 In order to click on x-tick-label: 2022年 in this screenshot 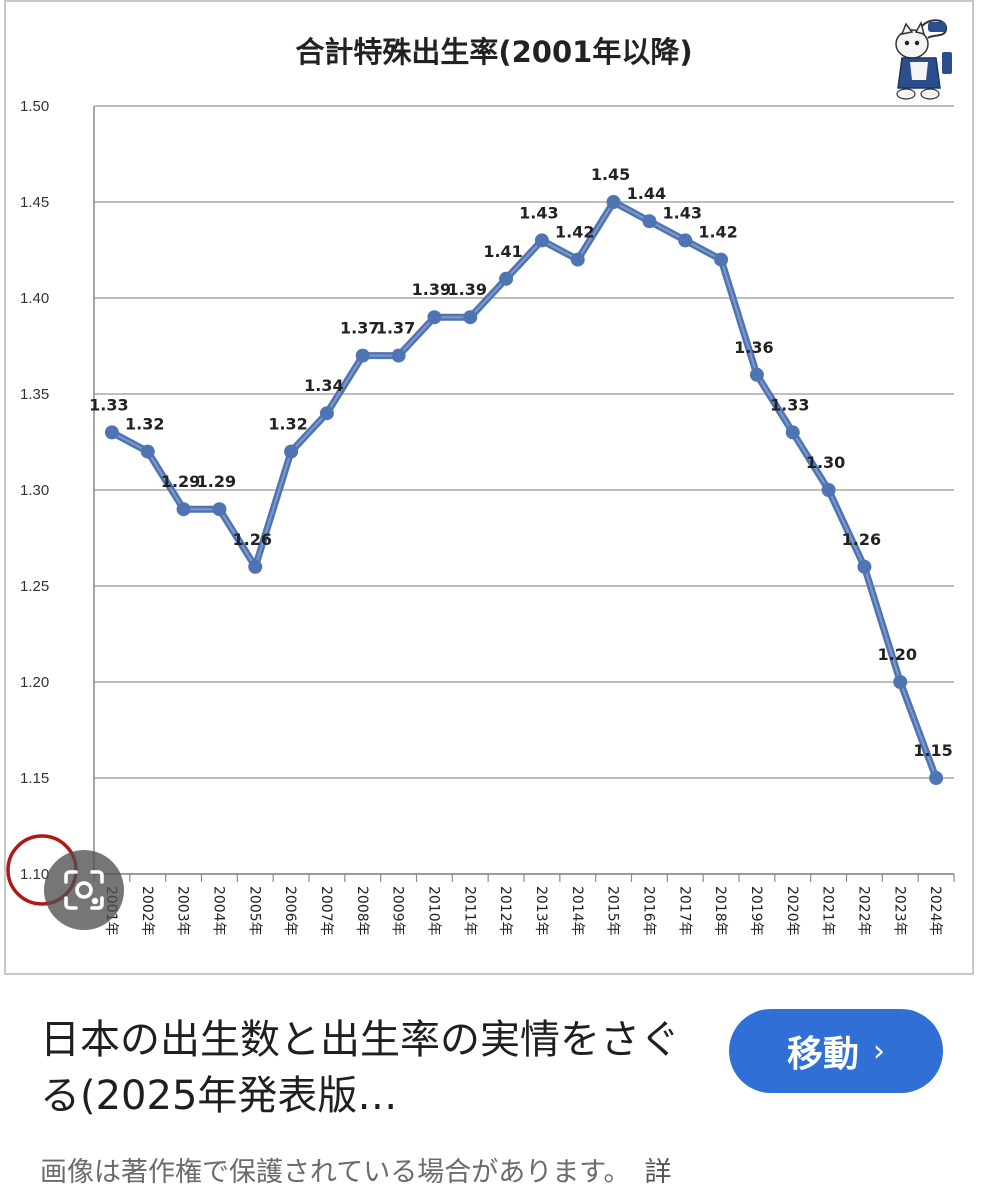, I will do `click(863, 911)`.